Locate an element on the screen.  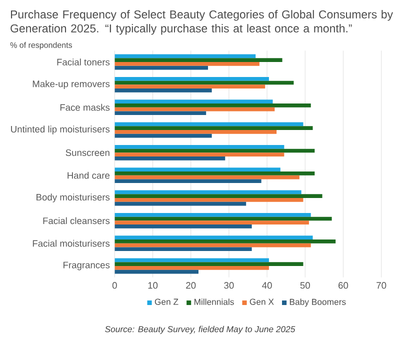
y-tick-label: Untinted lip moisturisers is located at coordinates (60, 130).